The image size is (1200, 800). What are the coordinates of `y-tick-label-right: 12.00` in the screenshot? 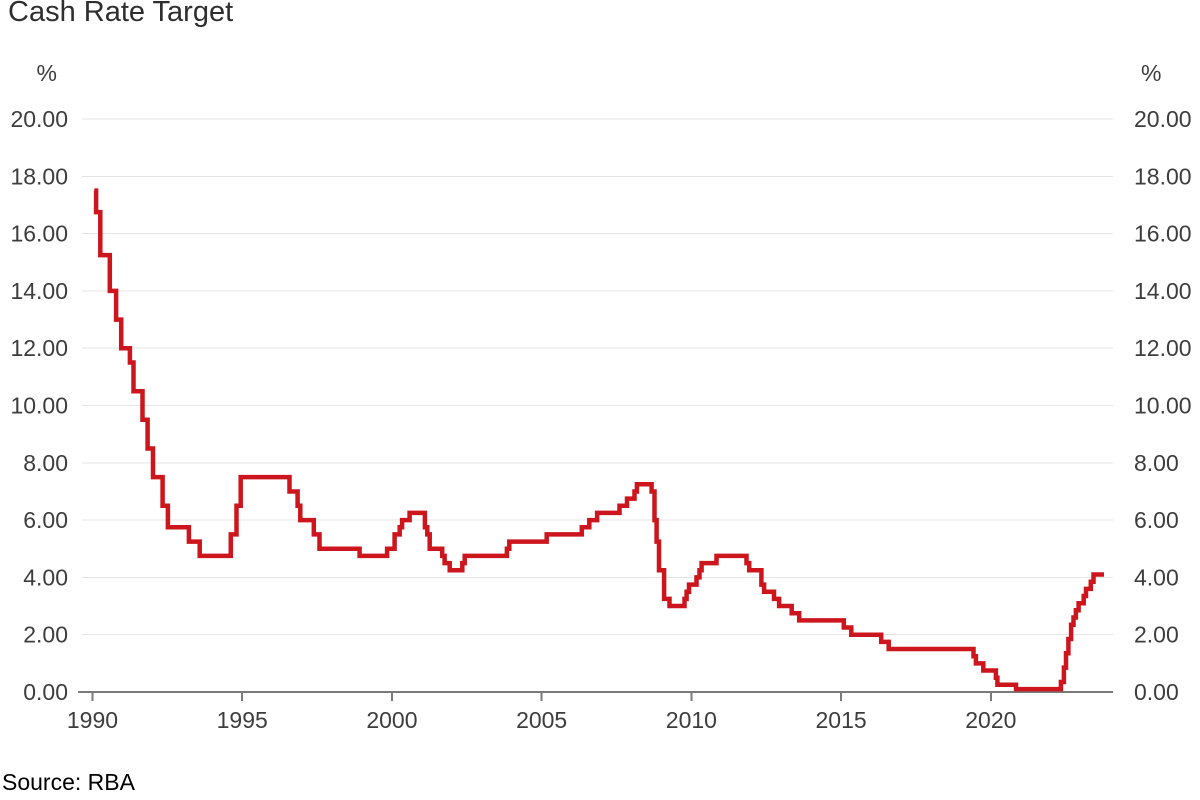 It's located at (1163, 348).